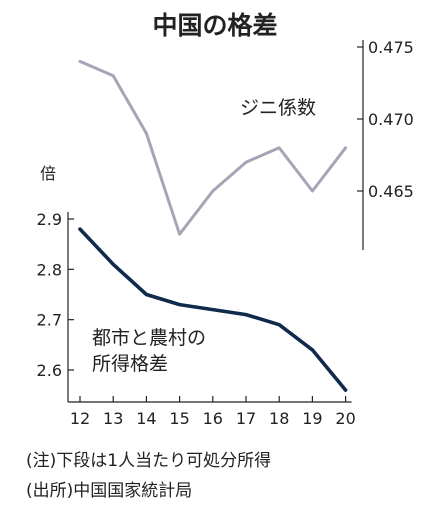  Describe the element at coordinates (391, 119) in the screenshot. I see `right-axis-tick-label: 0.470` at that location.